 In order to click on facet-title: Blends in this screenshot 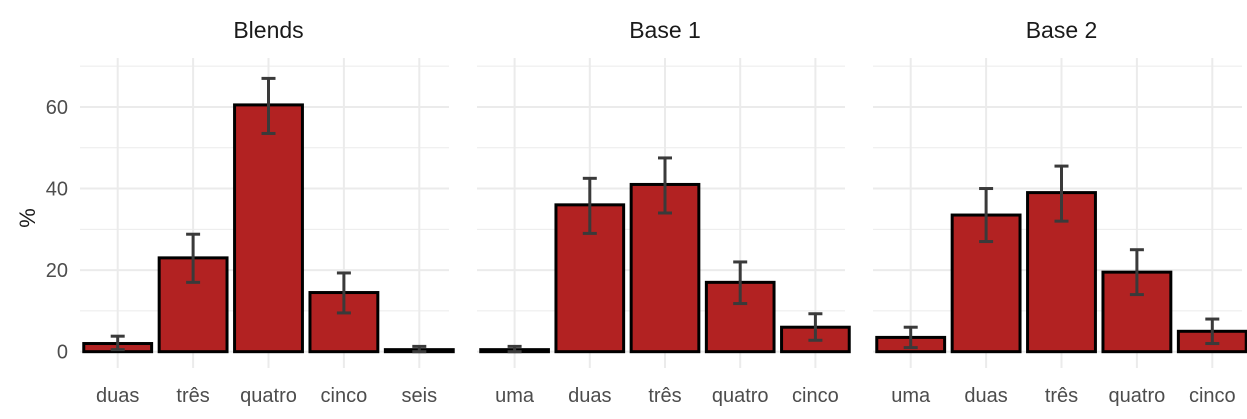, I will do `click(268, 30)`.